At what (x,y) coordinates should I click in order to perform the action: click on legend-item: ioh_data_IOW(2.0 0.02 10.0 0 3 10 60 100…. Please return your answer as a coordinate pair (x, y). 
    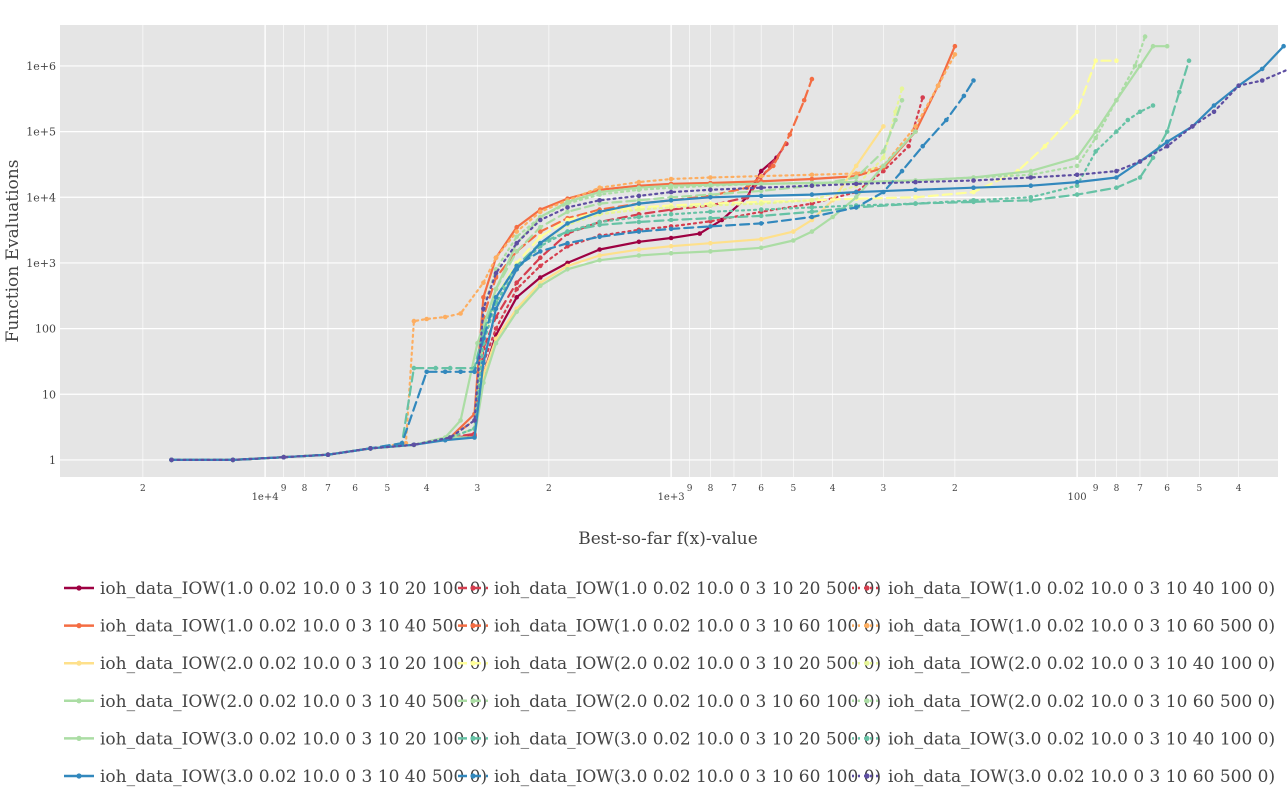
    Looking at the image, I should click on (669, 702).